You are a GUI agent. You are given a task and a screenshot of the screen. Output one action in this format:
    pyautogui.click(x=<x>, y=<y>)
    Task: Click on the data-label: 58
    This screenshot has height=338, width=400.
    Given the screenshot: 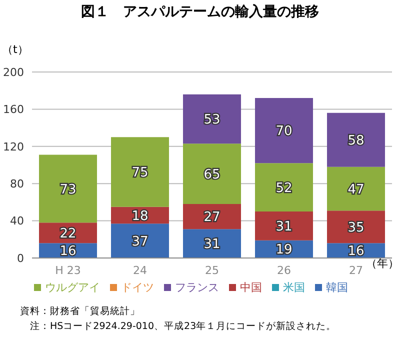 What is the action you would take?
    pyautogui.click(x=356, y=140)
    